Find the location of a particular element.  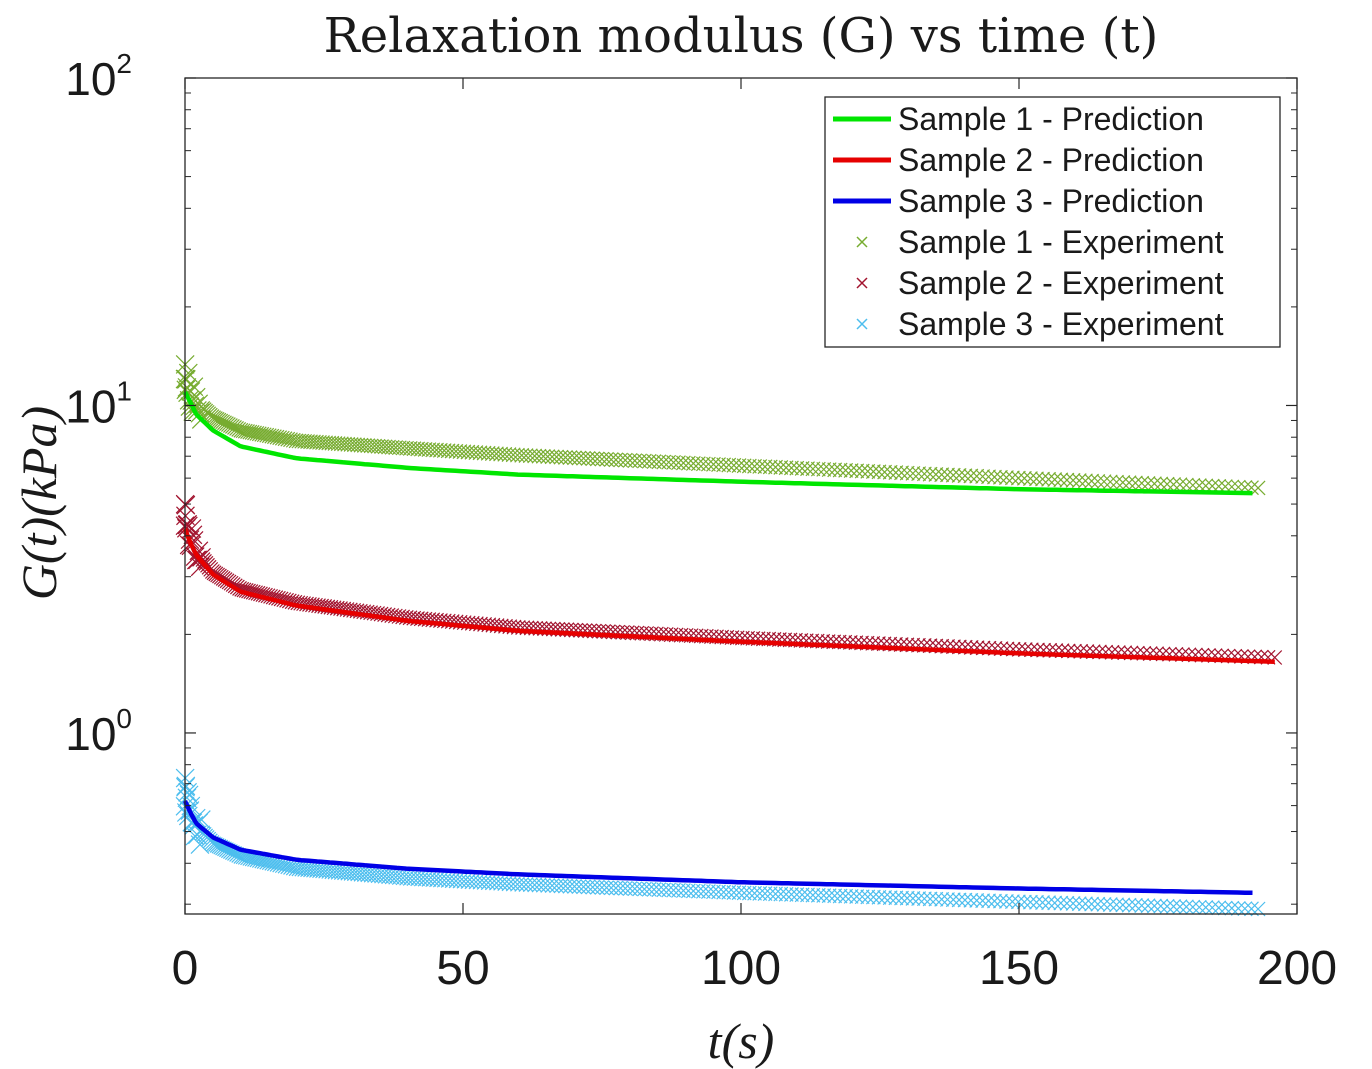

x-axis-label: t(s) is located at coordinates (741, 1041).